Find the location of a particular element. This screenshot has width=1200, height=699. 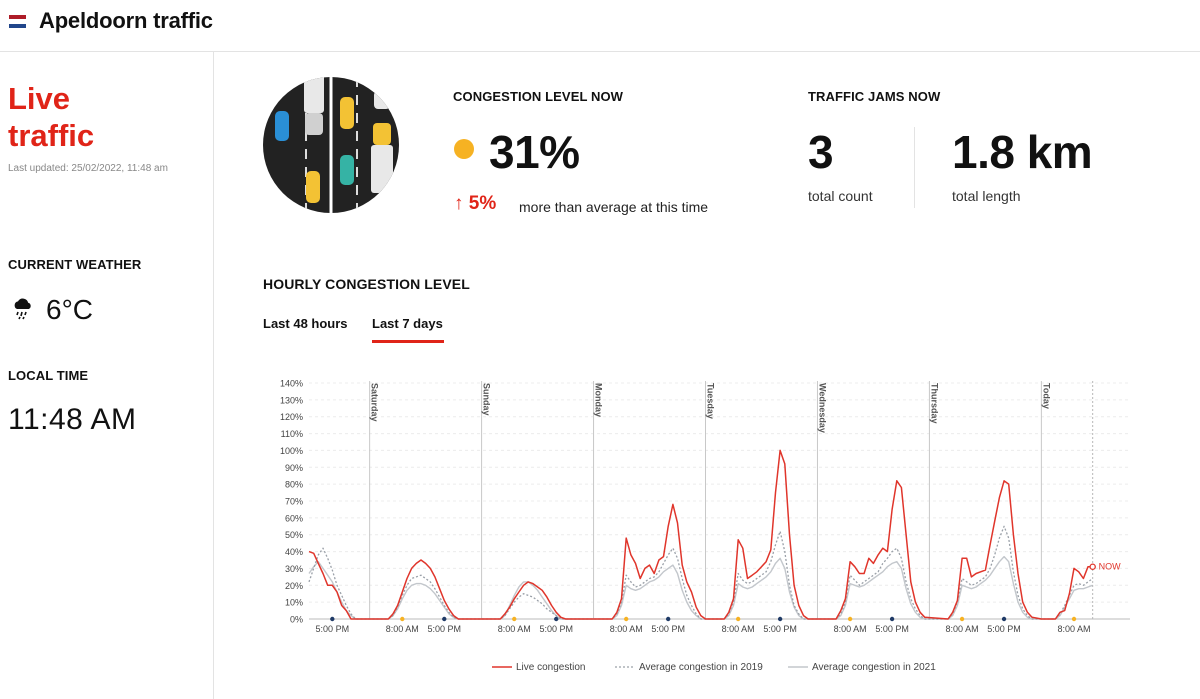

last-updated: Last updated: 25/02/2022, 11:48 am is located at coordinates (88, 168).